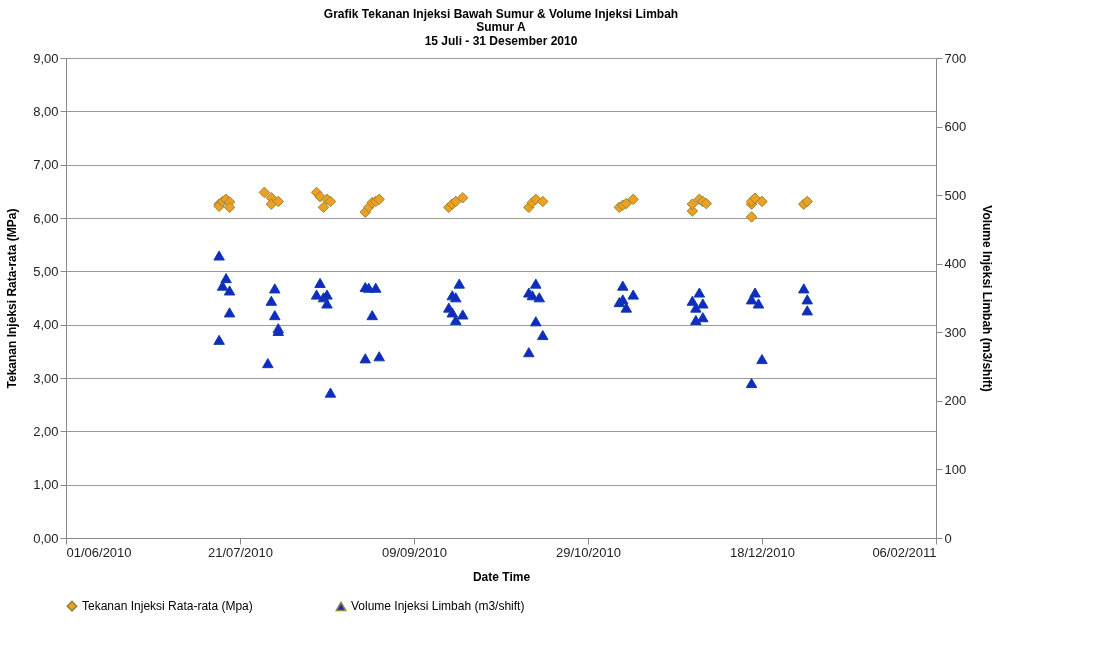  I want to click on x-tick-label: 06/02/2011, so click(904, 552).